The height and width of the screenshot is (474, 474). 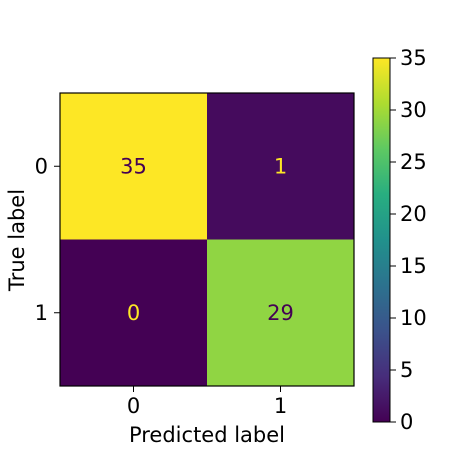 What do you see at coordinates (381, 240) in the screenshot?
I see `colorbar-gradient` at bounding box center [381, 240].